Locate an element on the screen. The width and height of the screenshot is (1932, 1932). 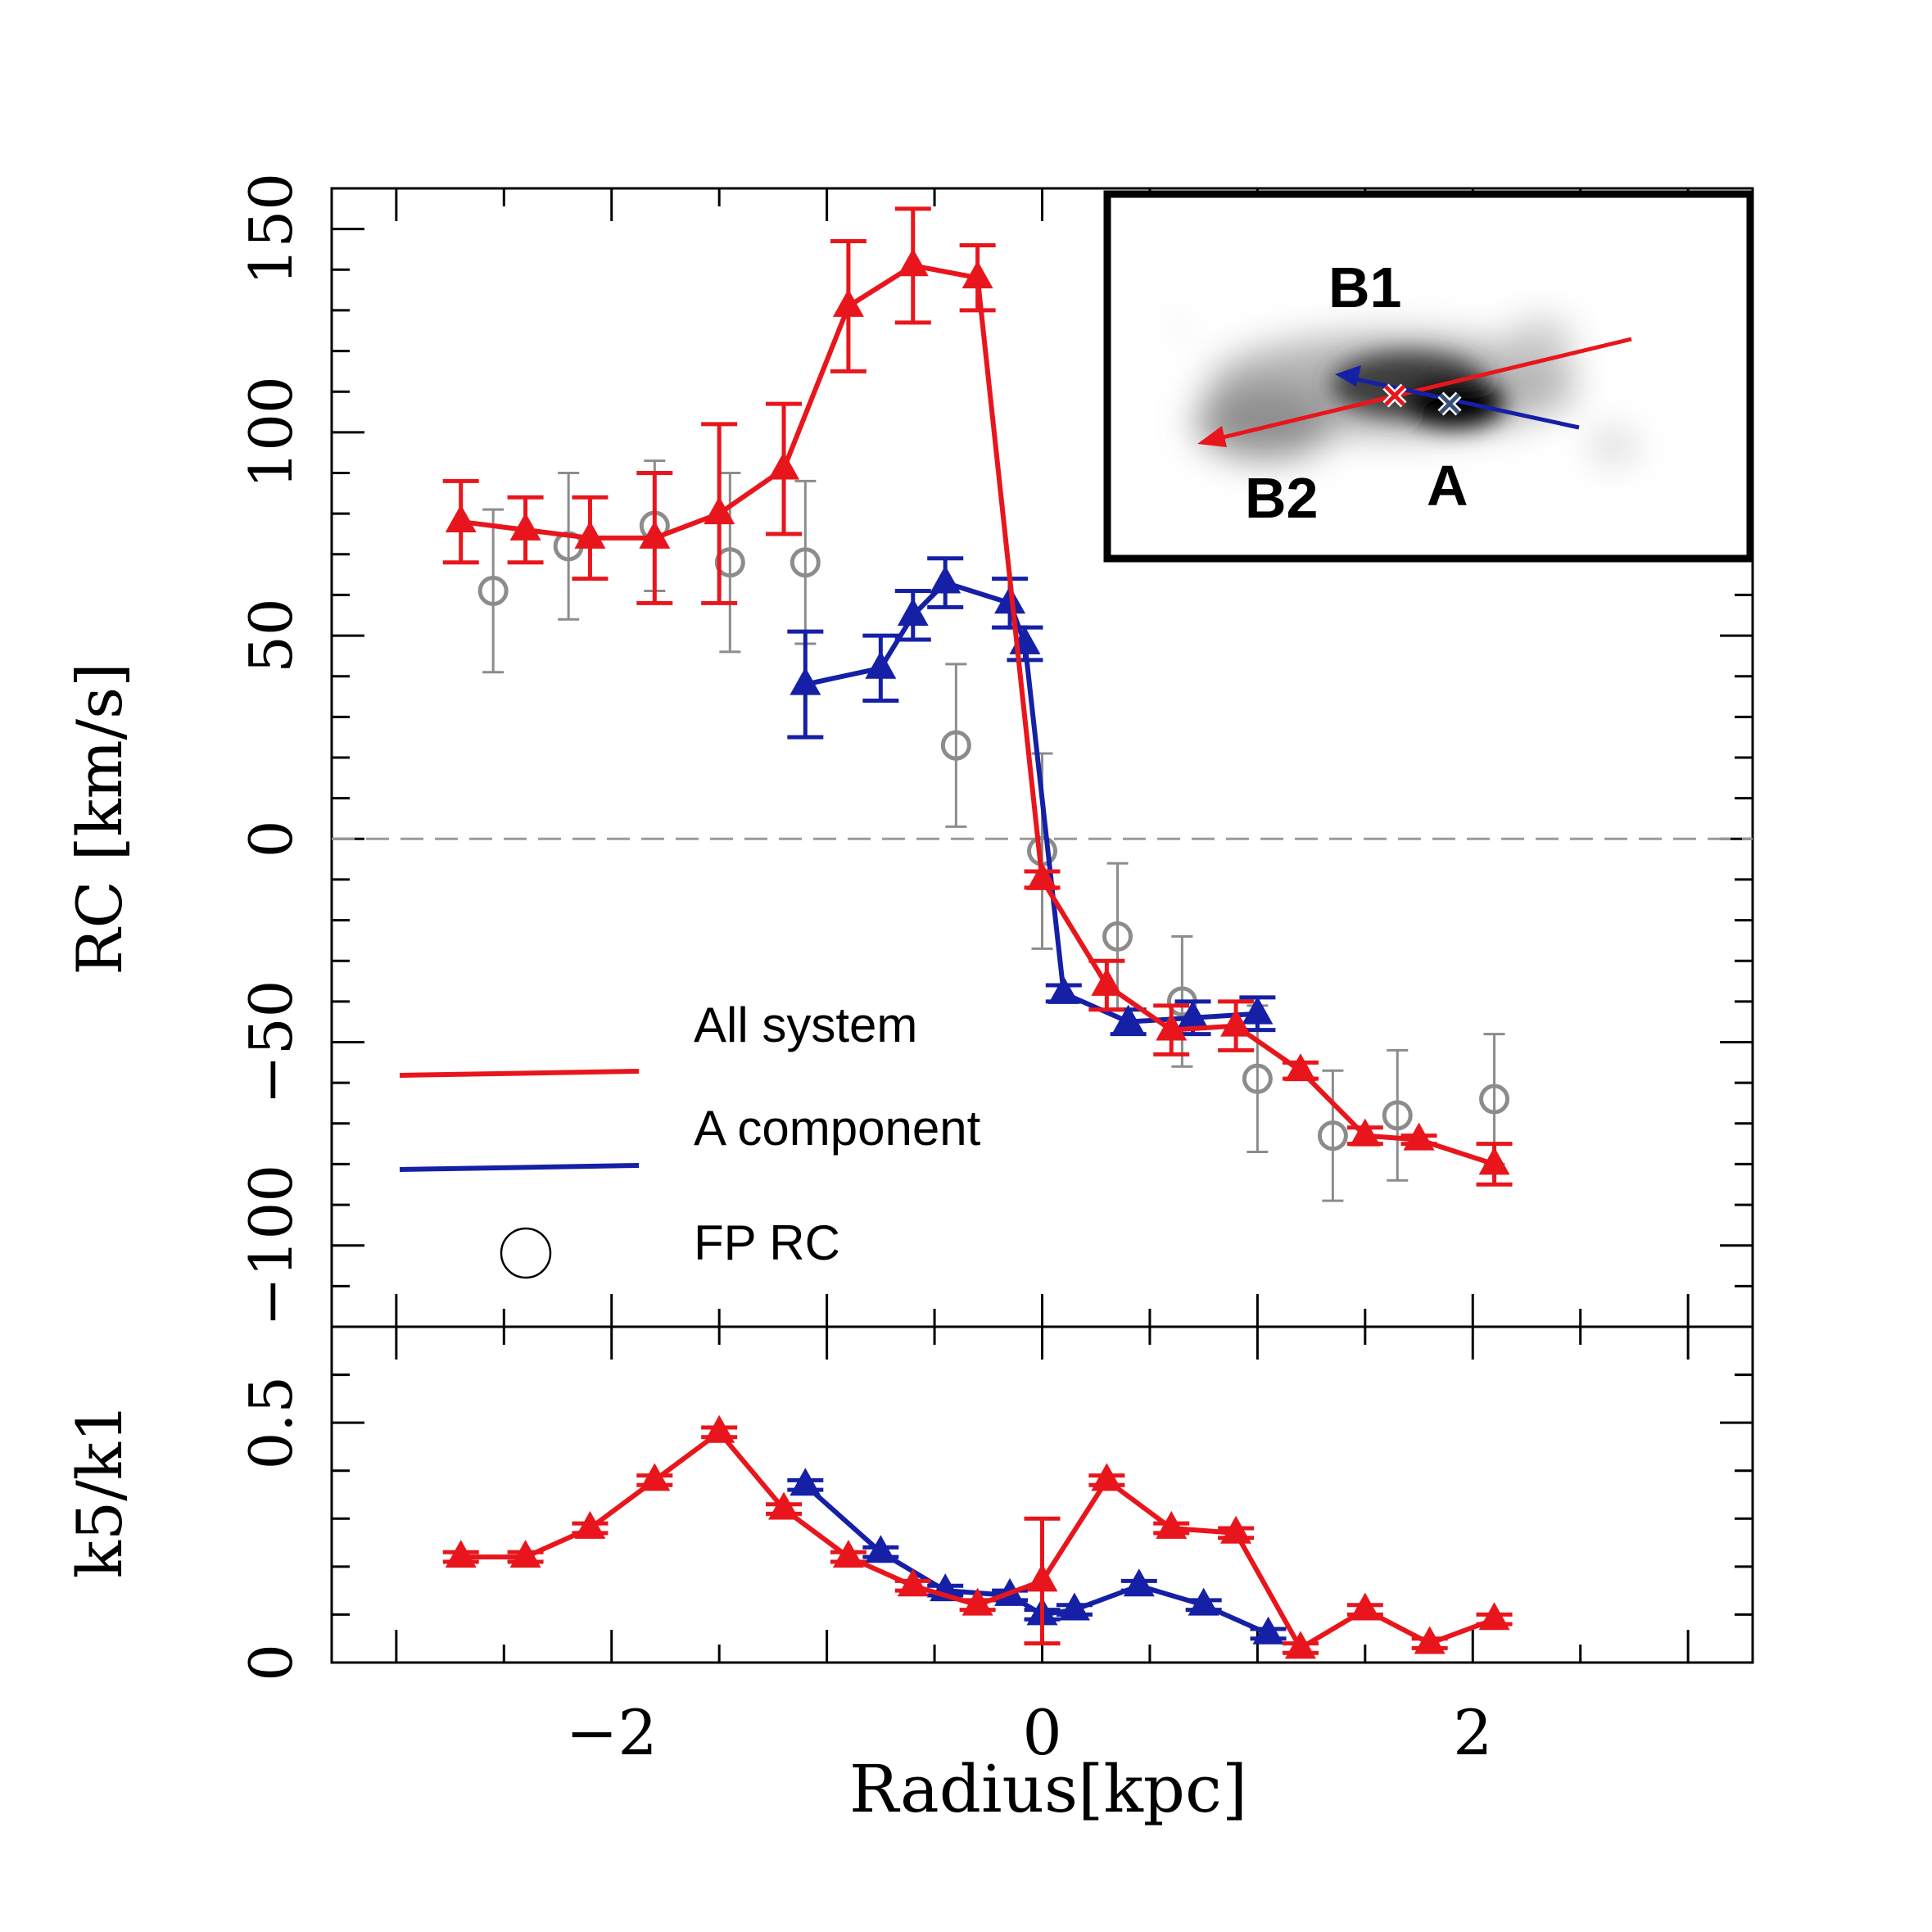
legend-label-fp-rc: FP RC is located at coordinates (767, 1242).